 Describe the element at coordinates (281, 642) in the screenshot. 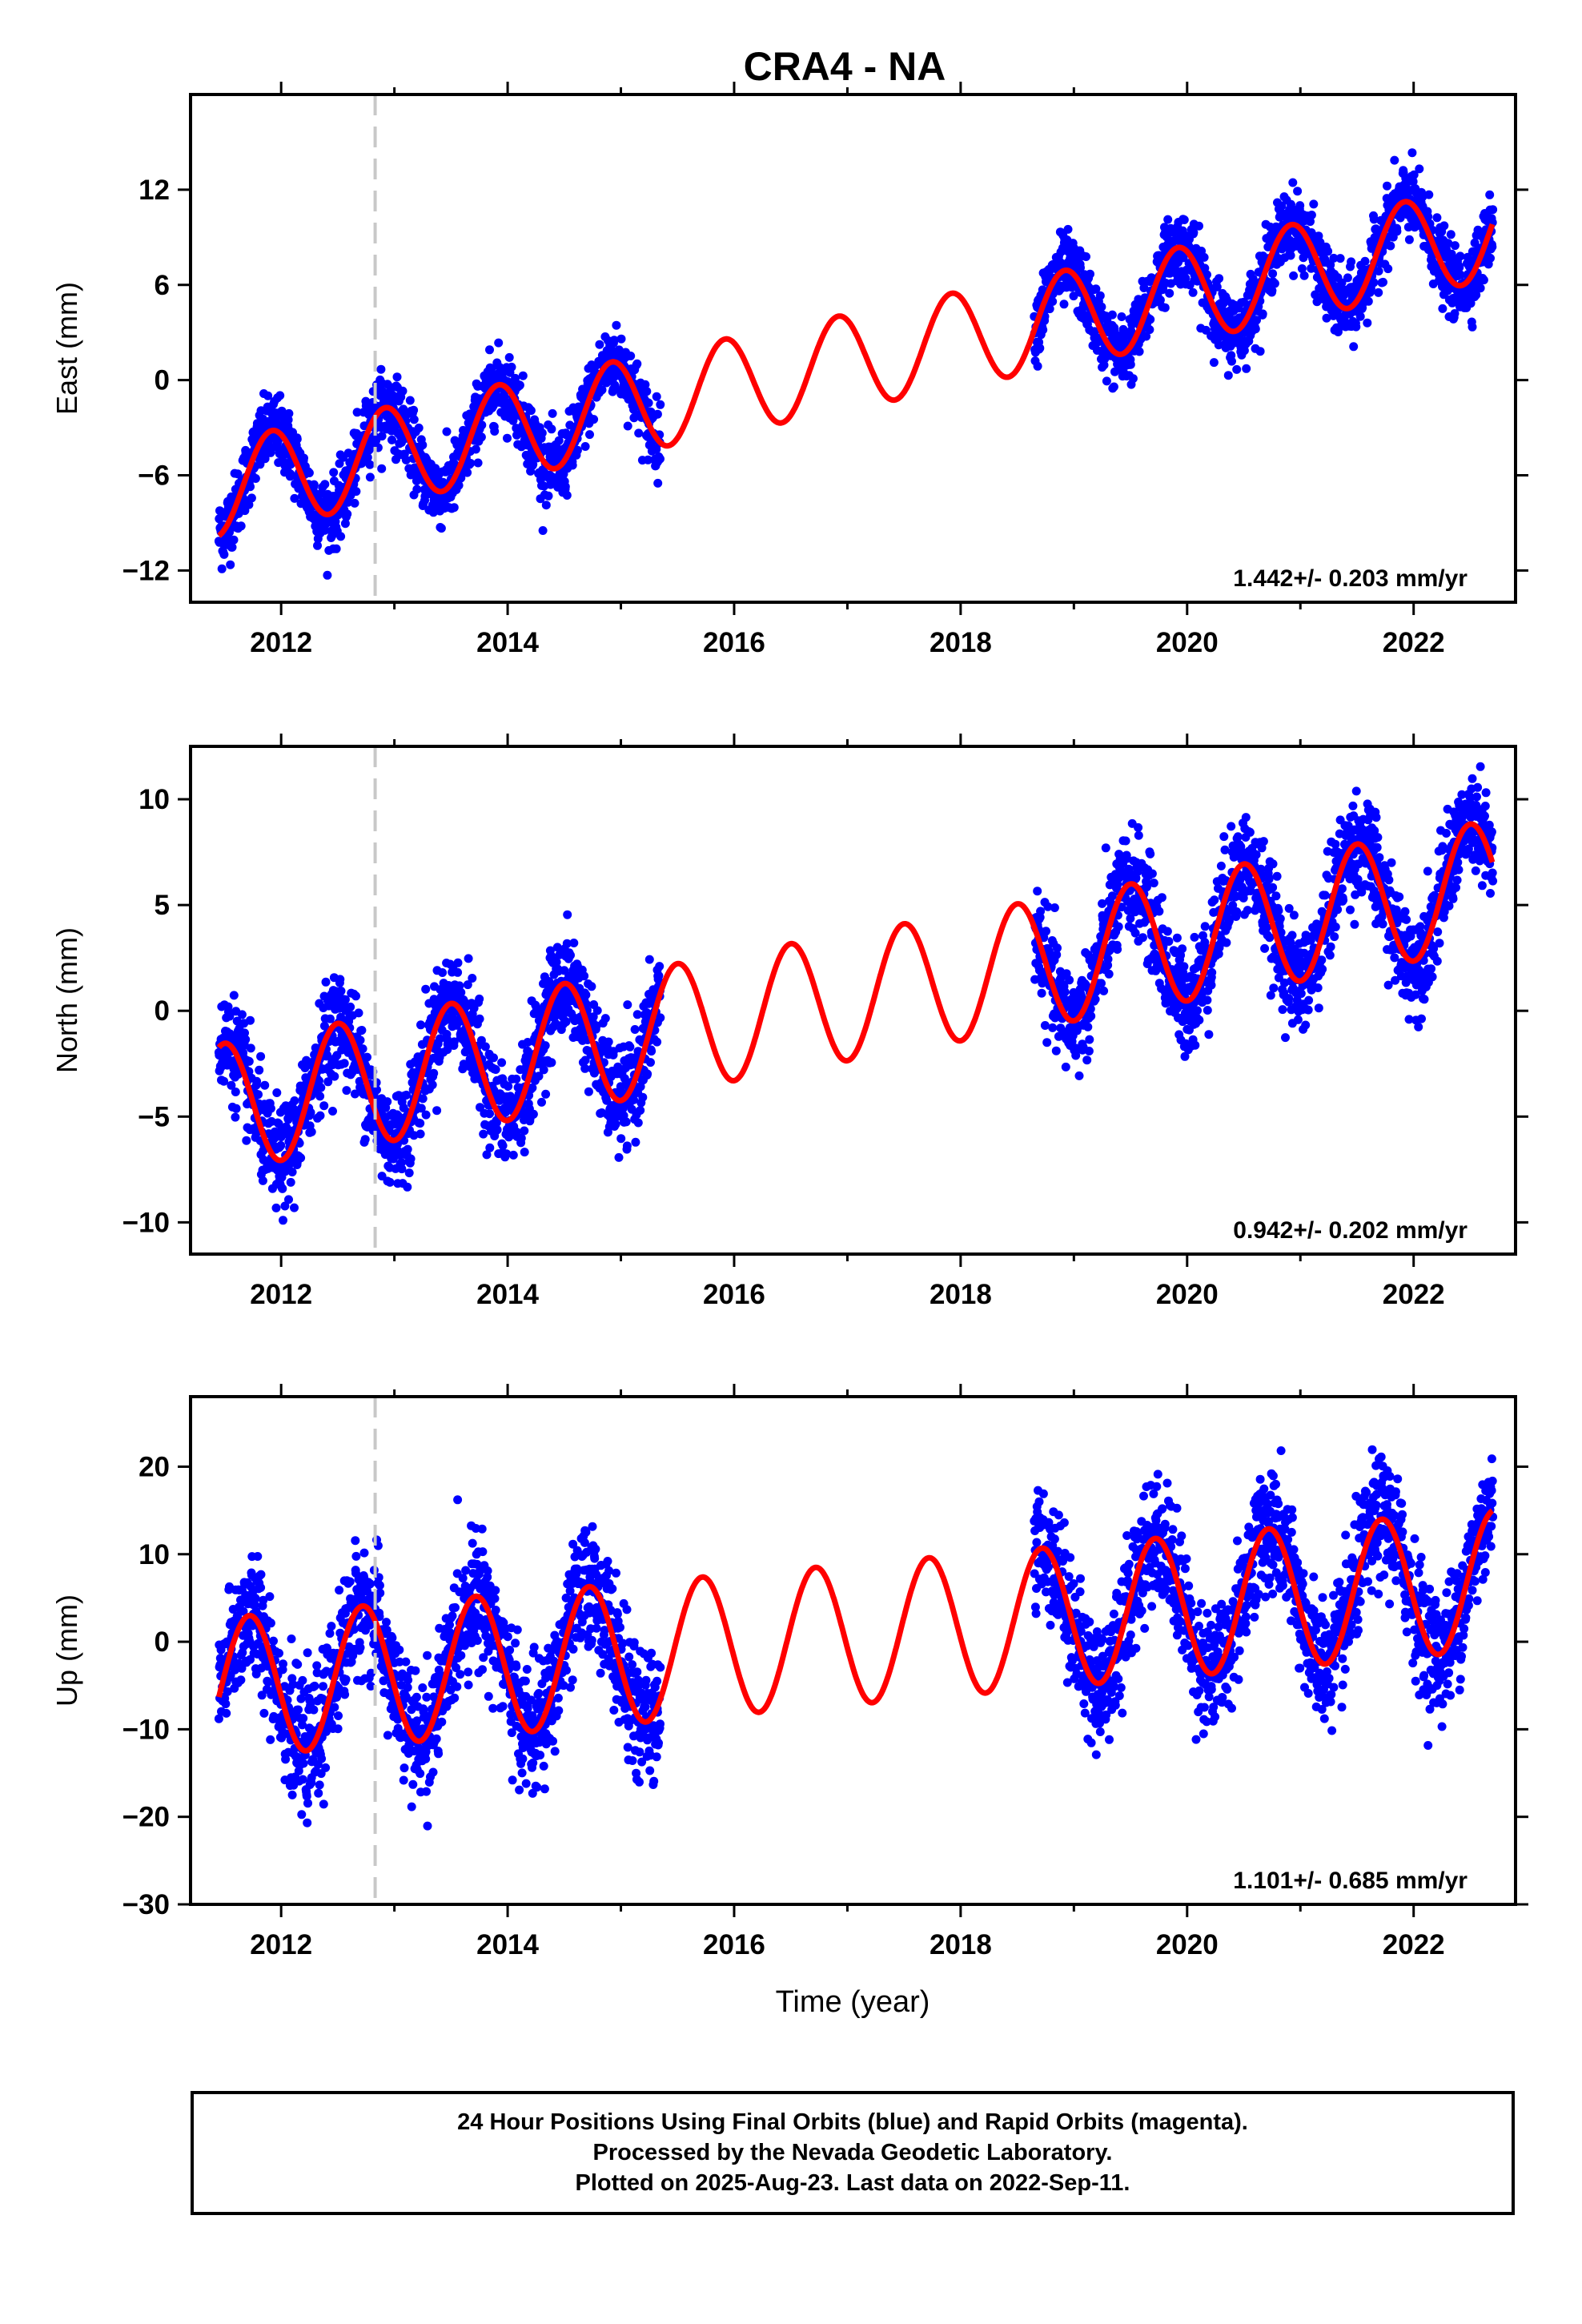

I see `x-tick-label: 2012` at that location.